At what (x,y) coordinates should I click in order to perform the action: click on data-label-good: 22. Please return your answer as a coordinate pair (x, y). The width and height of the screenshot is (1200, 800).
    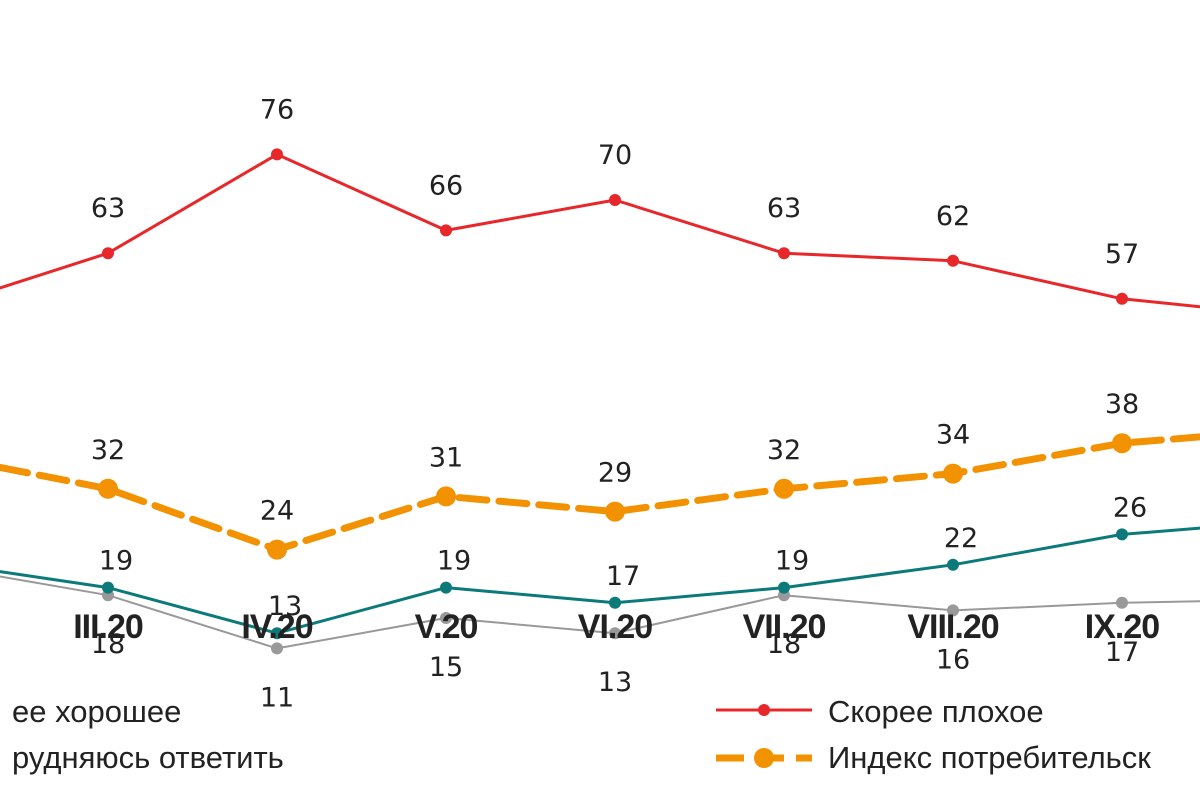
    Looking at the image, I should click on (961, 538).